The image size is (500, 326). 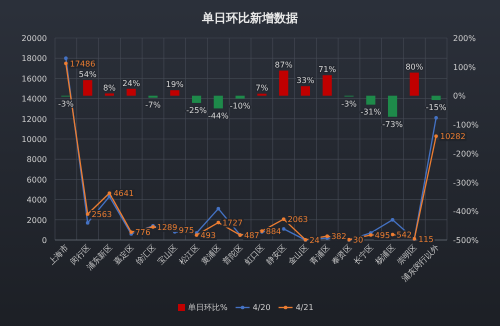 What do you see at coordinates (109, 87) in the screenshot?
I see `data-label: 8%` at bounding box center [109, 87].